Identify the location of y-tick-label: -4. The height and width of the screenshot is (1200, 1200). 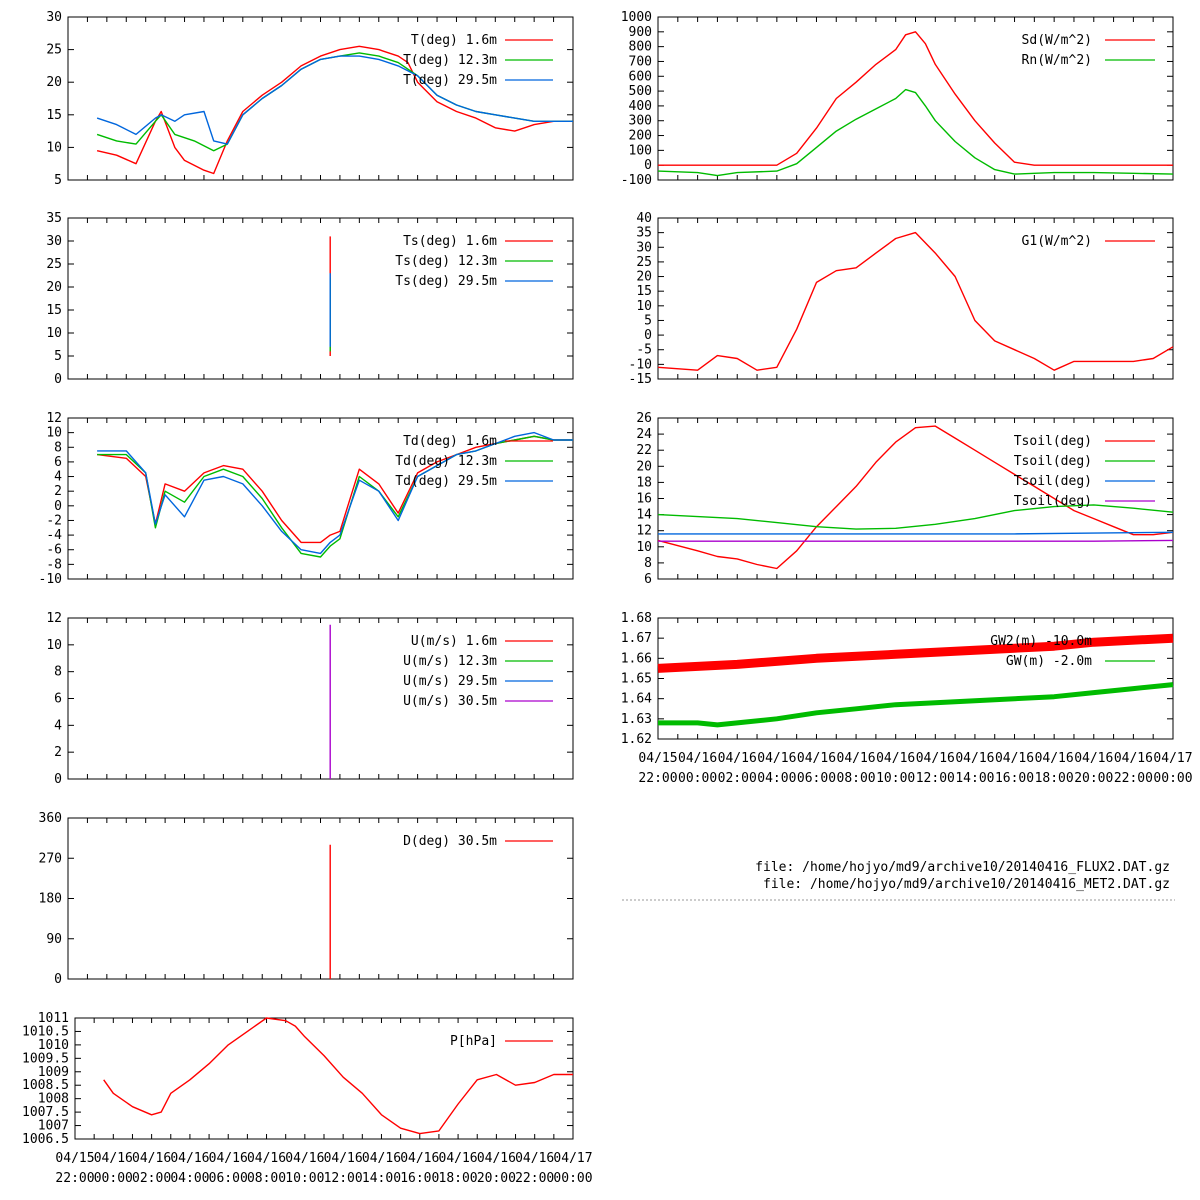
(54, 535).